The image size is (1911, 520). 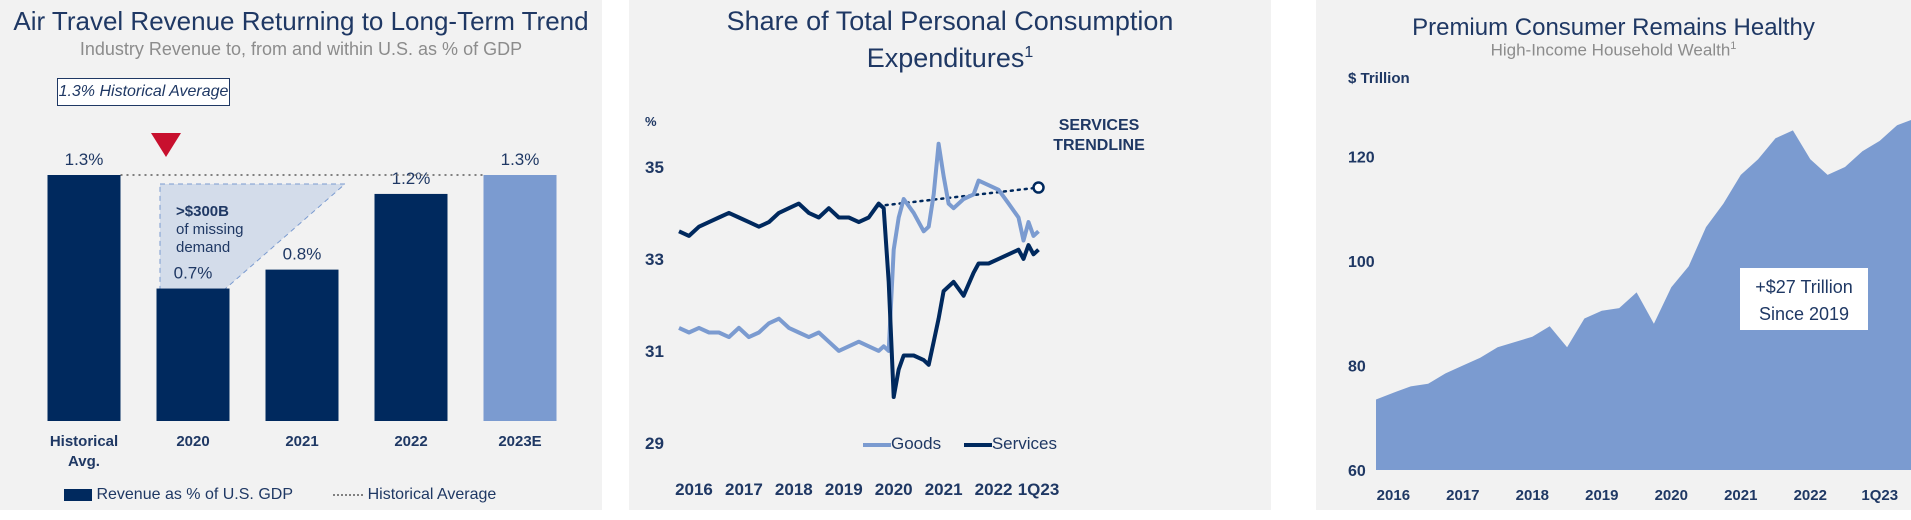 I want to click on category-label: Historical, so click(x=84, y=441).